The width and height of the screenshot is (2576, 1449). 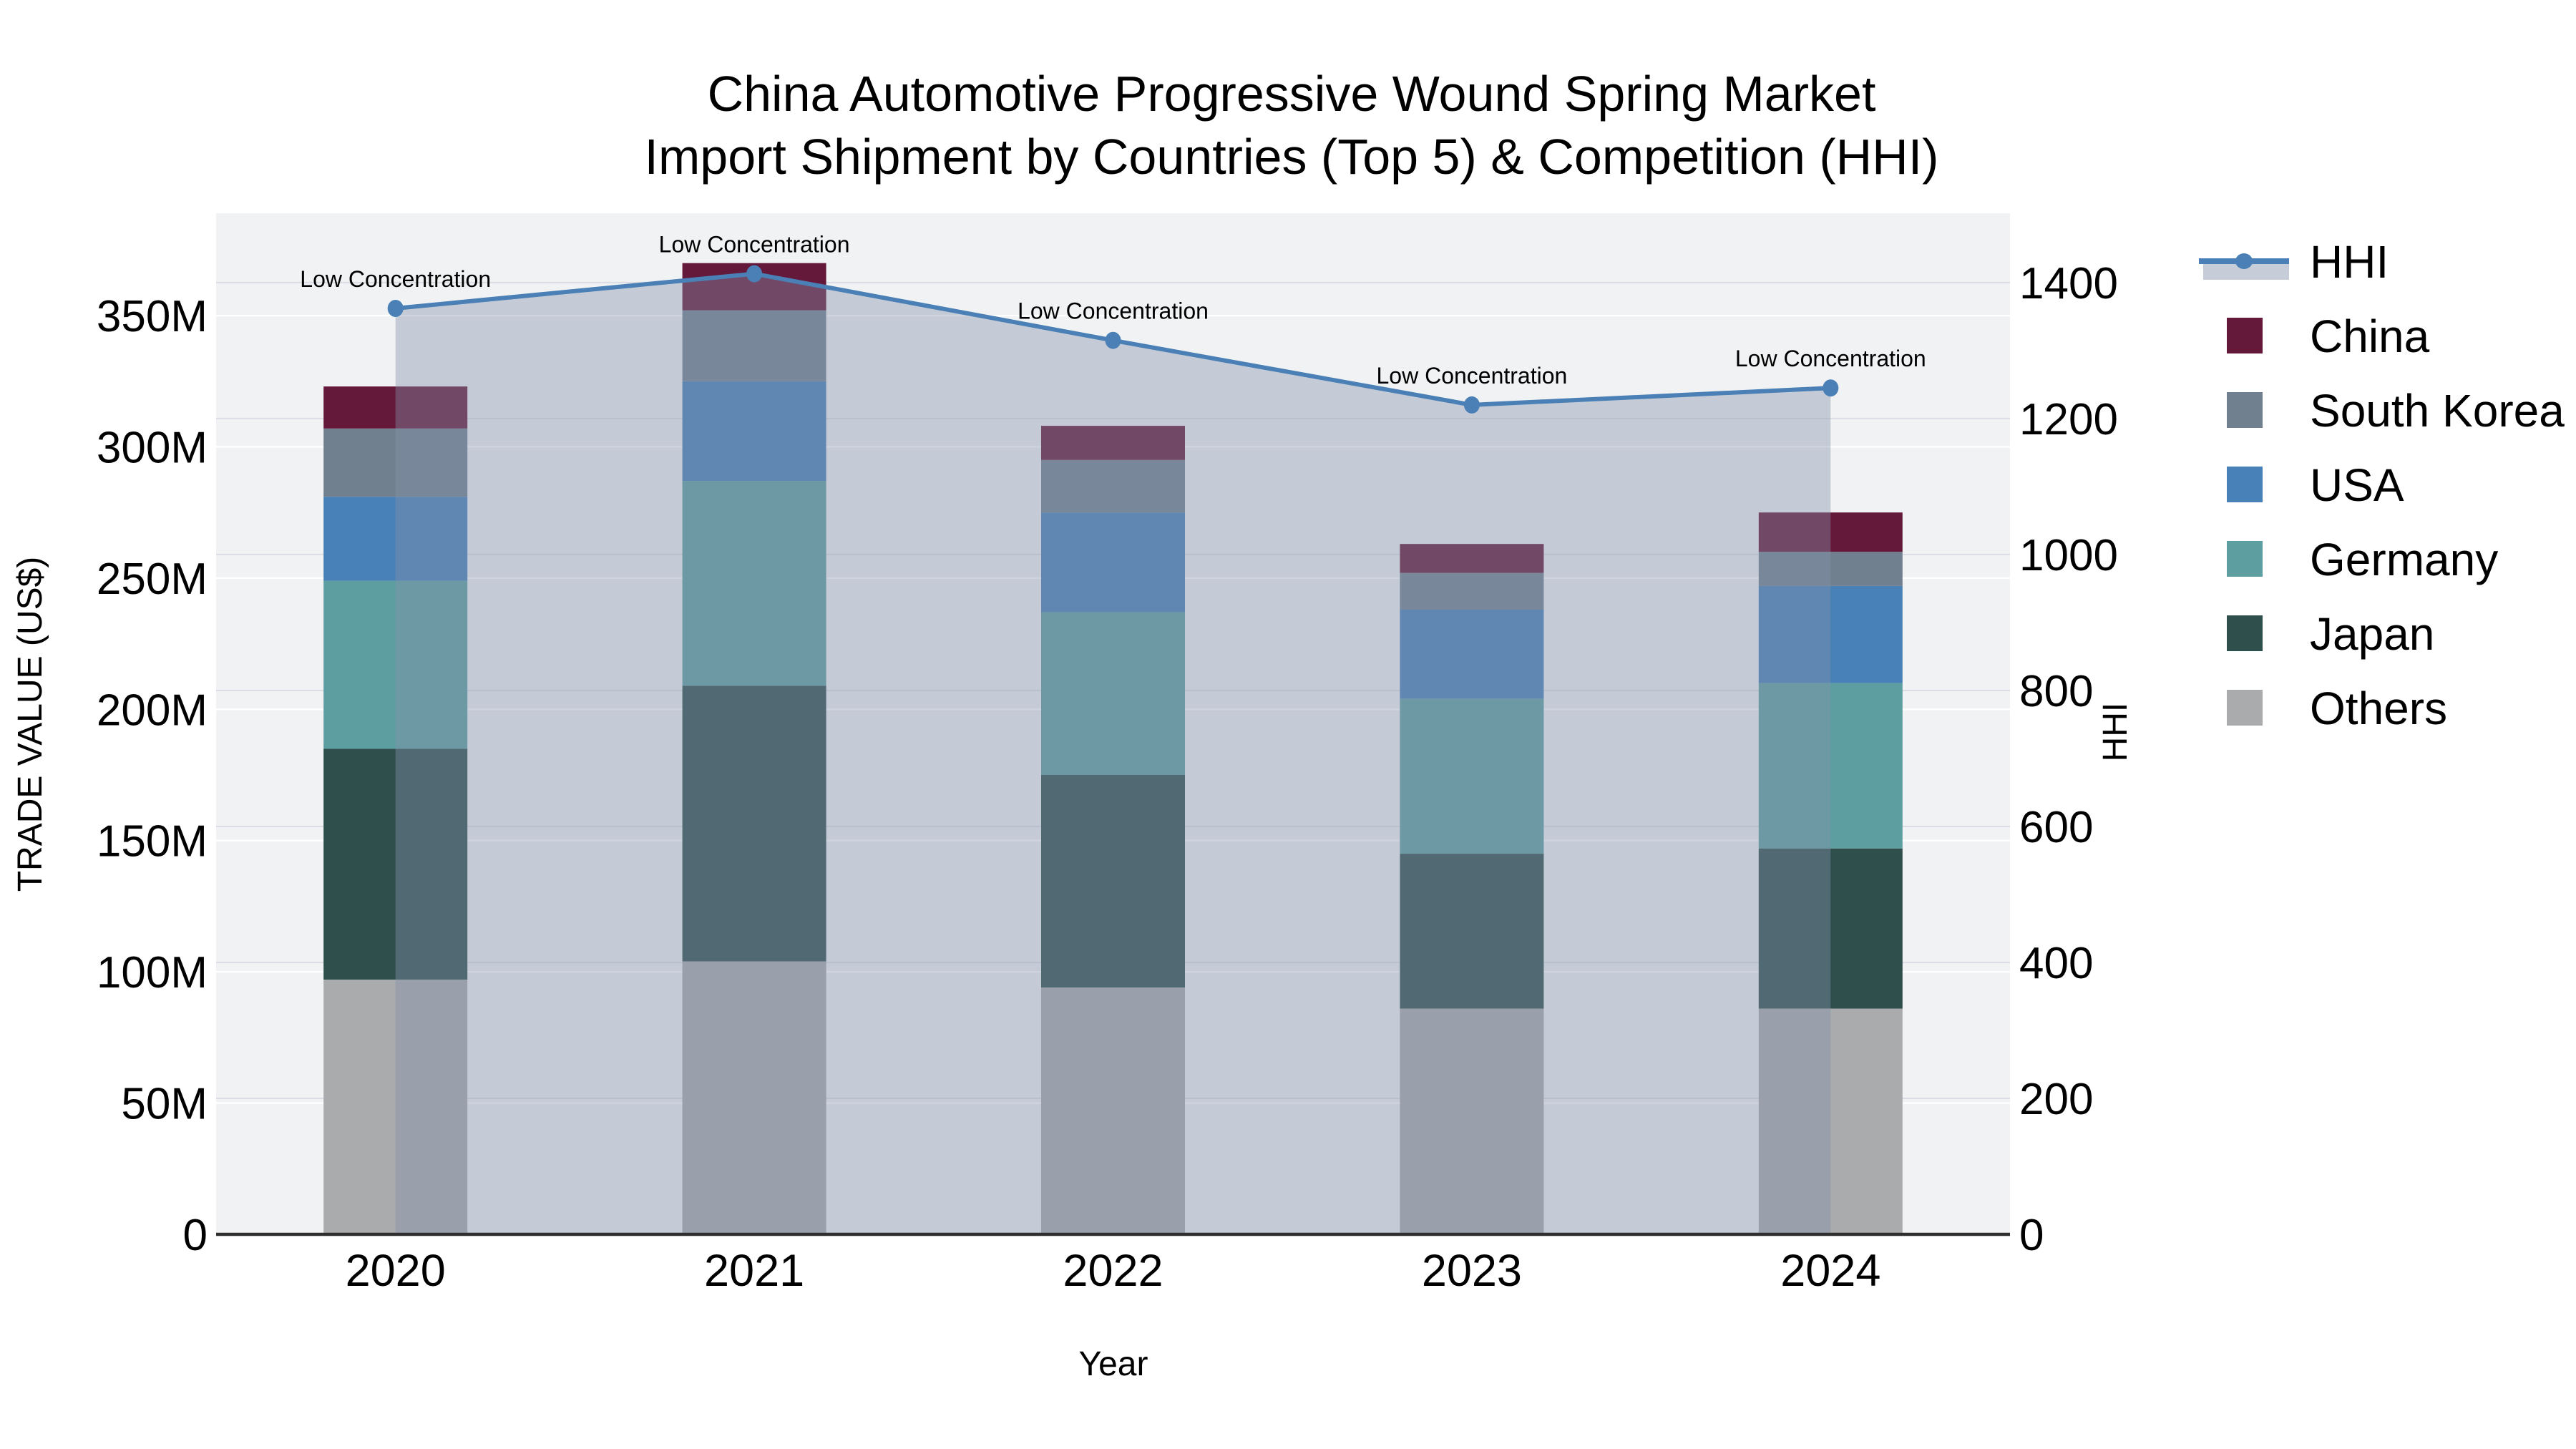 I want to click on bar-segment-others-2023, so click(x=1472, y=1121).